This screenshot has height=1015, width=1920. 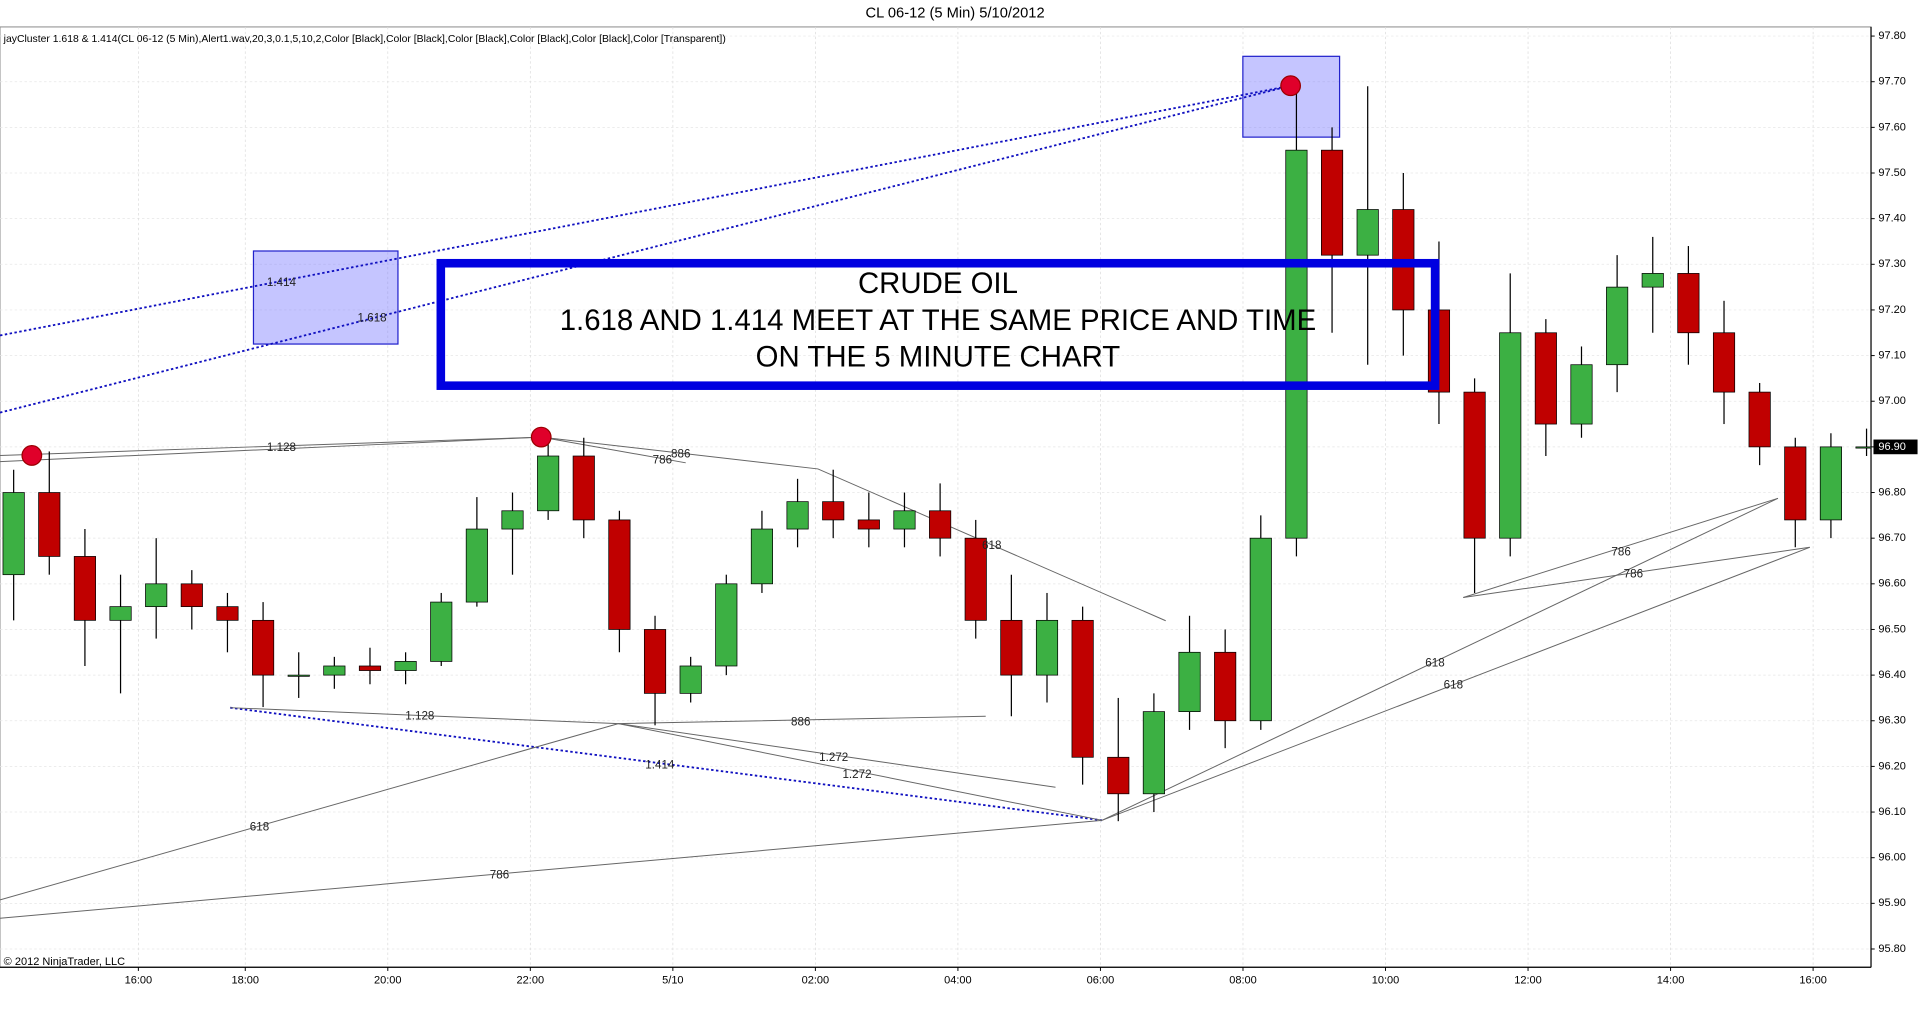 I want to click on y-tick-label: 96.60, so click(x=1892, y=584).